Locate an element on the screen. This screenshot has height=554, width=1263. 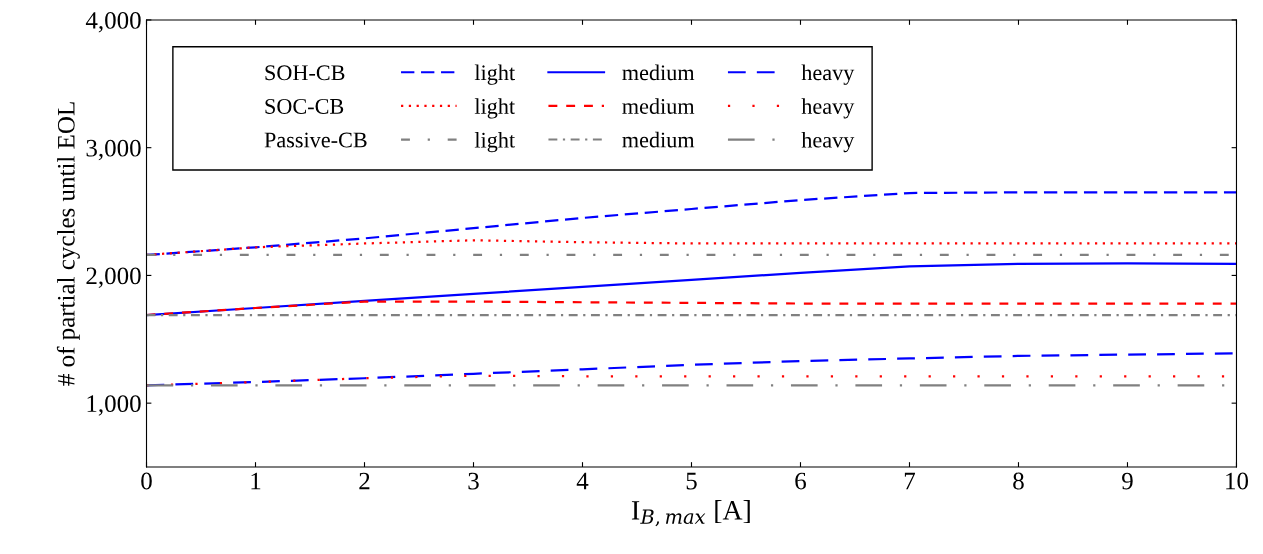
x-tick-label: 0 is located at coordinates (146, 481).